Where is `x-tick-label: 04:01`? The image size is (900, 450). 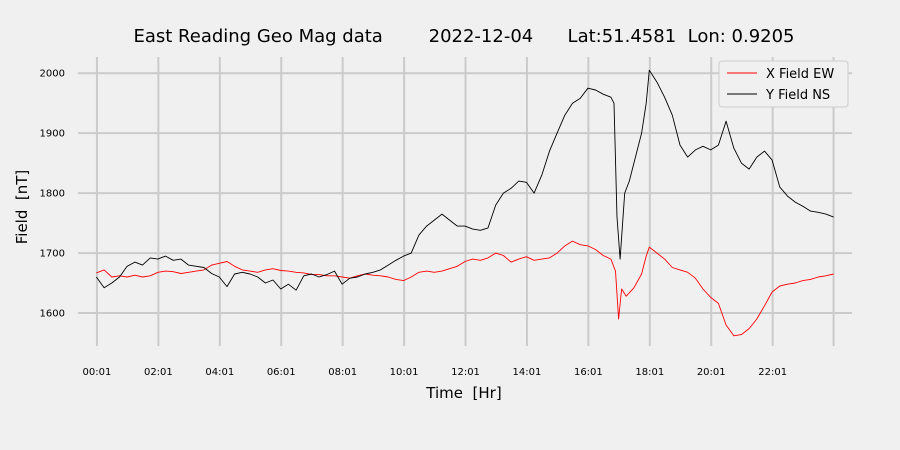 x-tick-label: 04:01 is located at coordinates (219, 372).